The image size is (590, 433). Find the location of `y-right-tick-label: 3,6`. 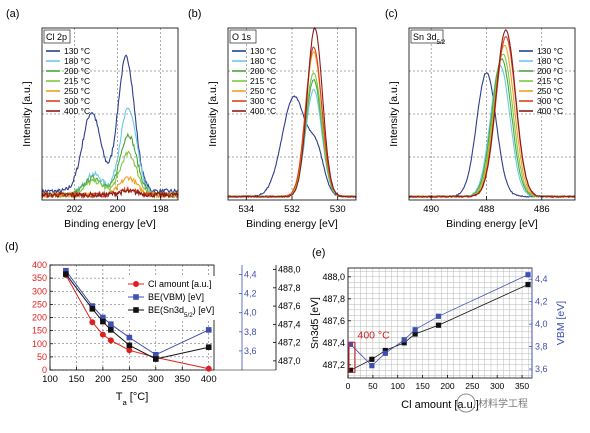

y-right-tick-label: 3,6 is located at coordinates (250, 351).